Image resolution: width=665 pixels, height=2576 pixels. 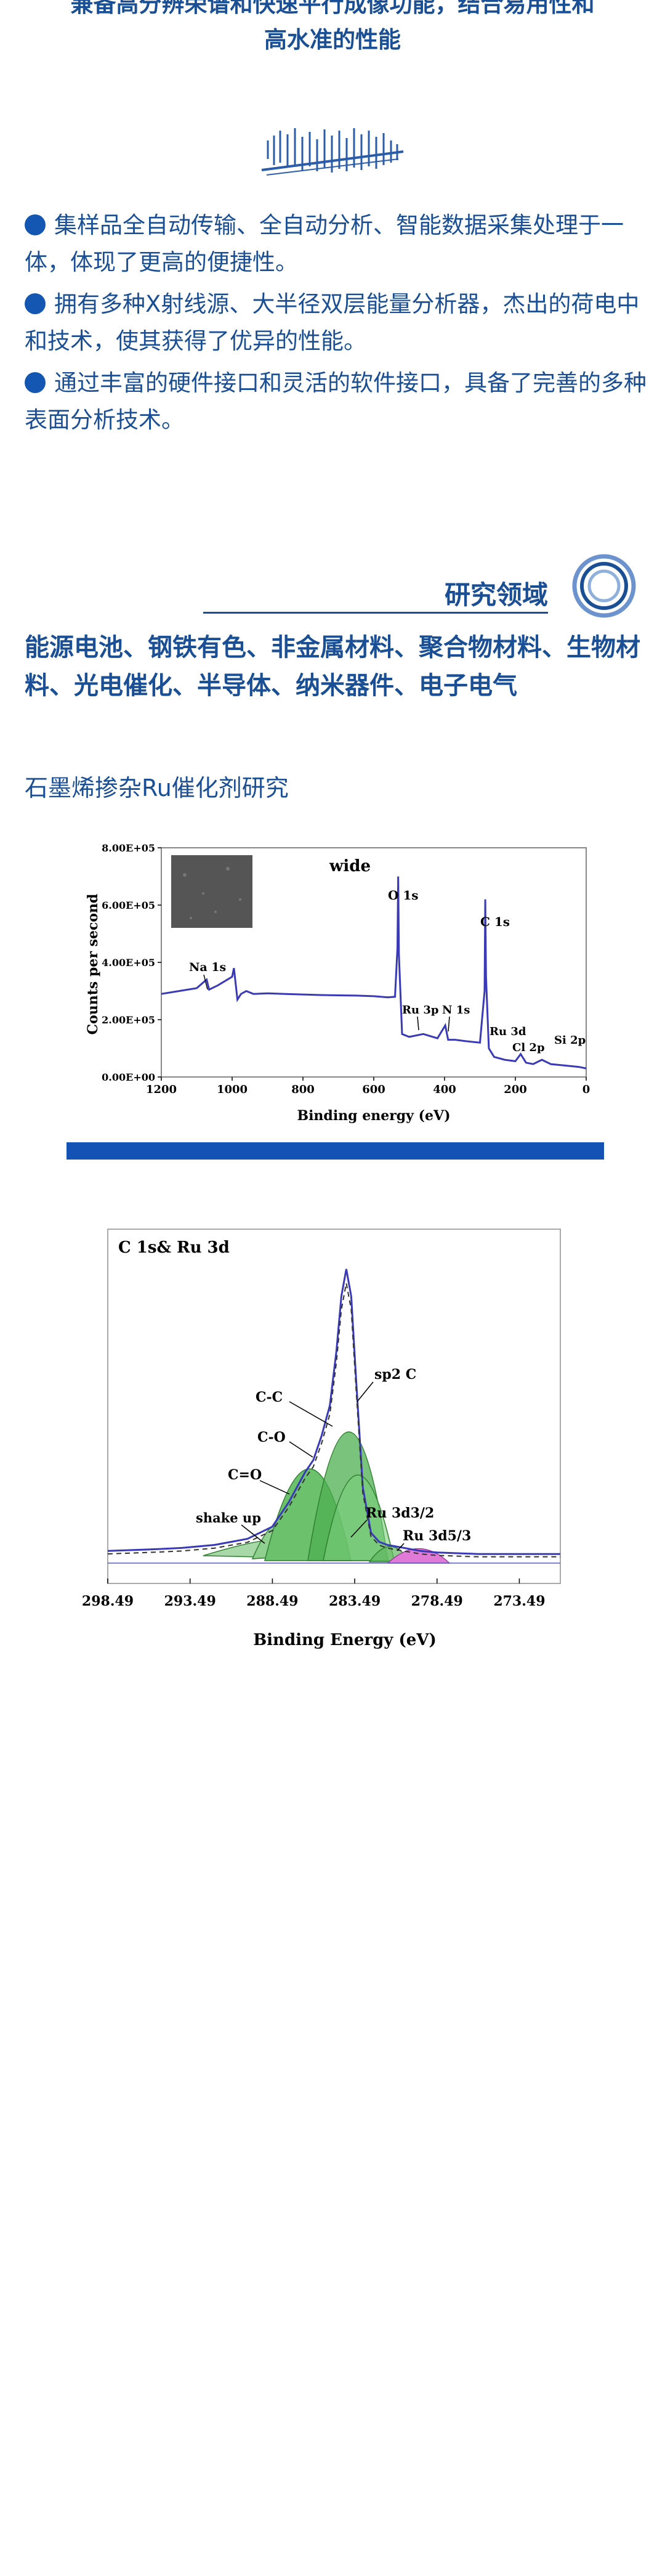 What do you see at coordinates (174, 1247) in the screenshot?
I see `chart2-title: C 1s& Ru 3d` at bounding box center [174, 1247].